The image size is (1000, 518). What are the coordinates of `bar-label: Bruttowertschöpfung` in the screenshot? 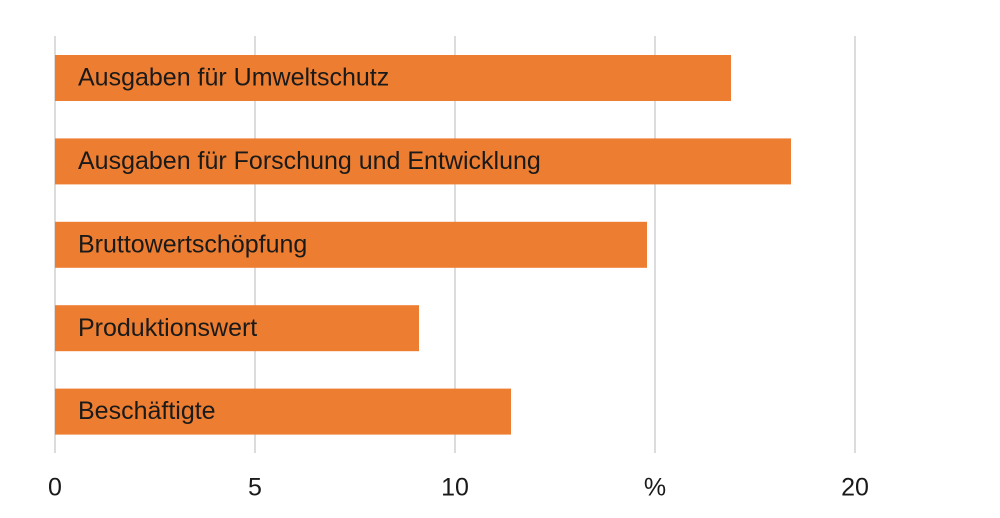 It's located at (192, 244).